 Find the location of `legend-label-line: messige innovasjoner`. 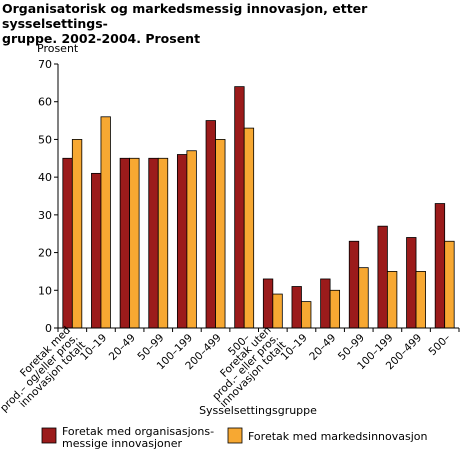

legend-label-line: messige innovasjoner is located at coordinates (122, 443).